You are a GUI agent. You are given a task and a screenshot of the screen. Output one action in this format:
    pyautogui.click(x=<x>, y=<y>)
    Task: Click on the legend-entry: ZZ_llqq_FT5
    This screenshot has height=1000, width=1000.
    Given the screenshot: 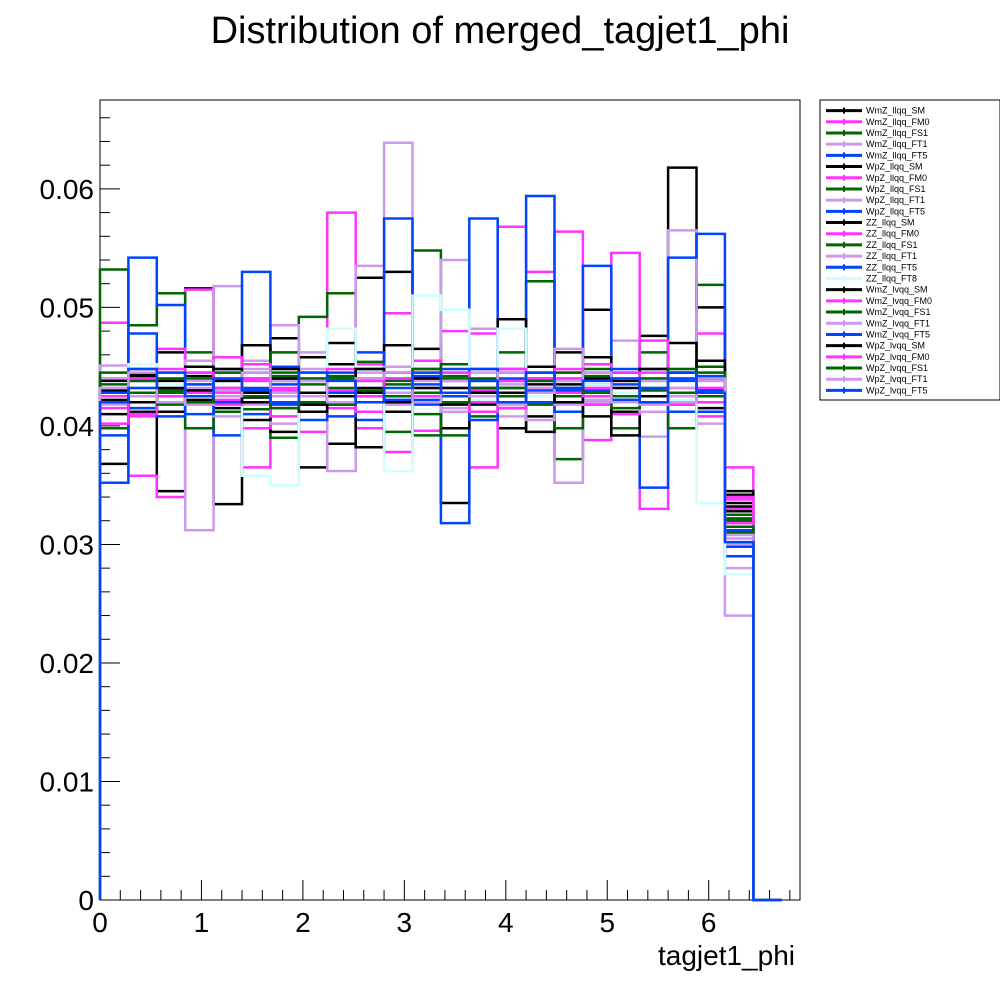 What is the action you would take?
    pyautogui.click(x=871, y=267)
    